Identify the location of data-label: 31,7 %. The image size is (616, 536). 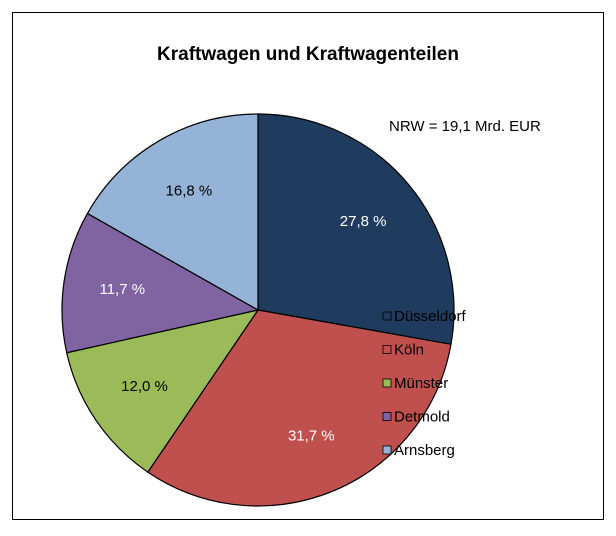
(311, 435).